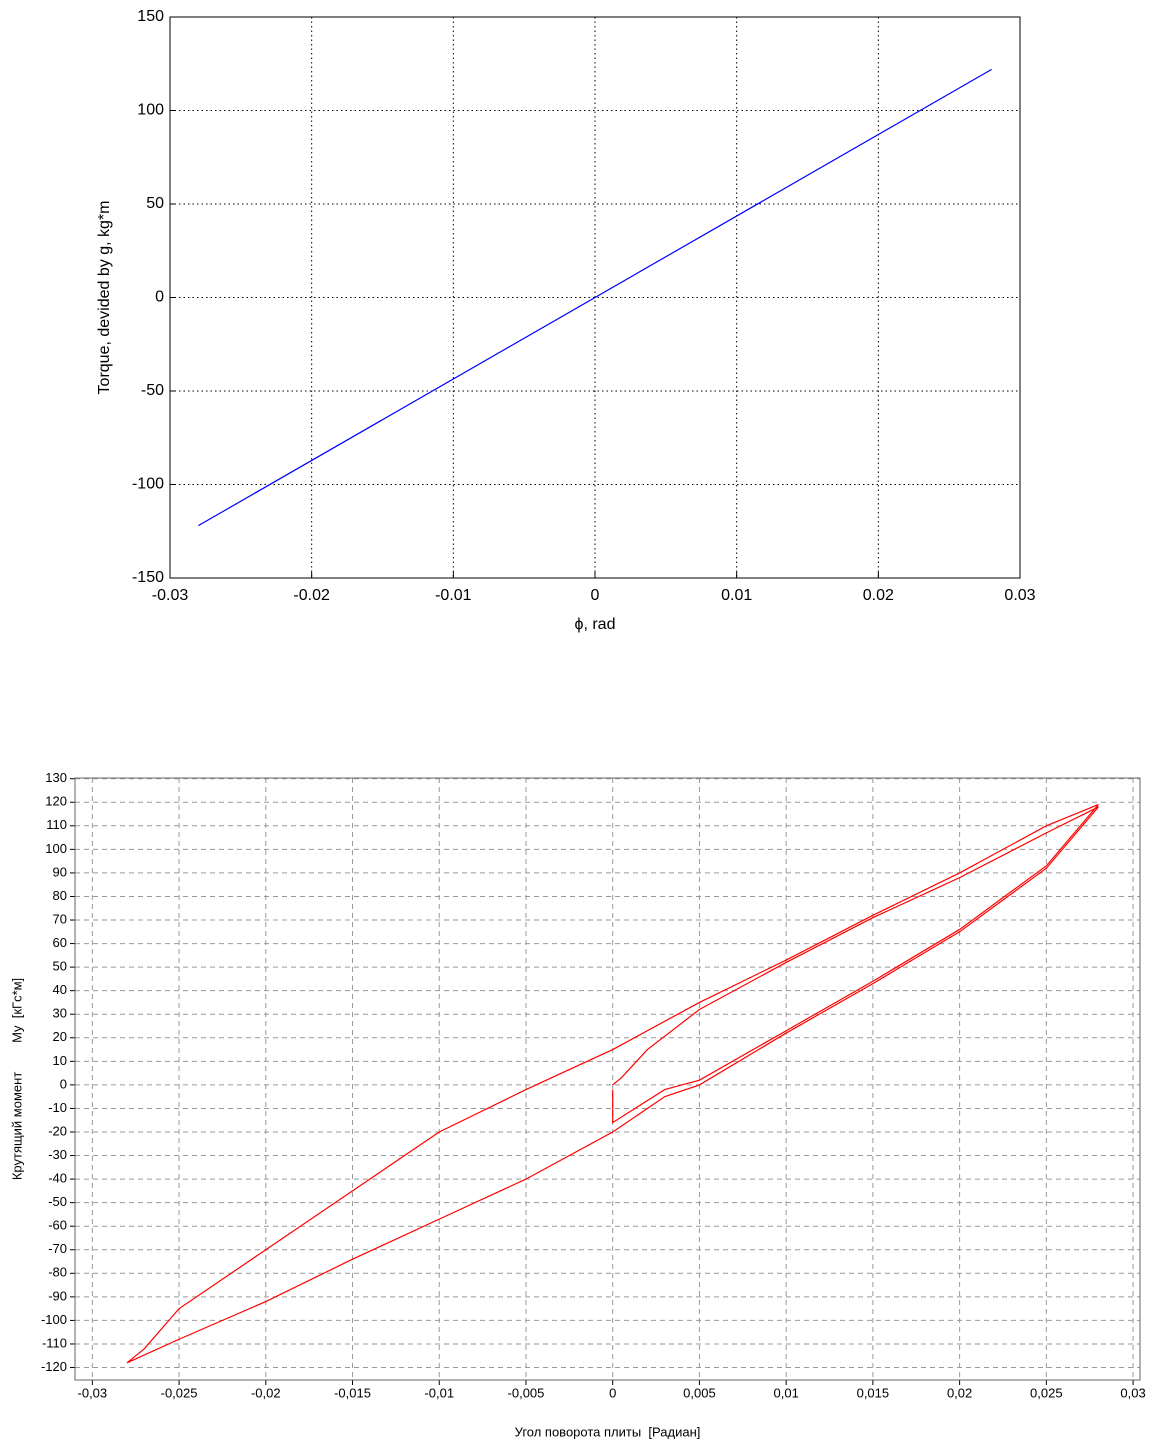 The height and width of the screenshot is (1443, 1157). Describe the element at coordinates (352, 1393) in the screenshot. I see `x-tick-label: -0,015` at that location.